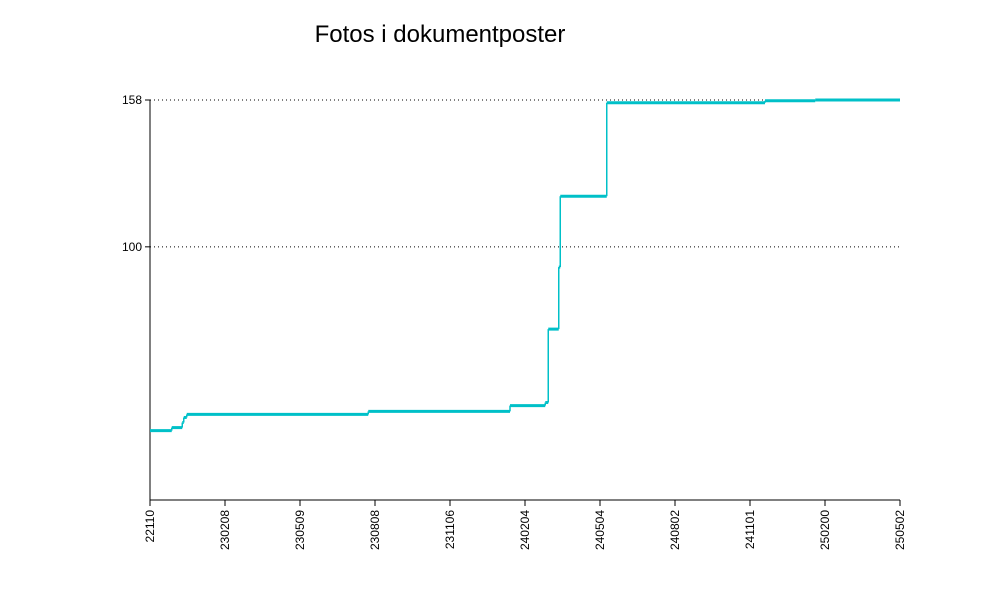 This screenshot has height=600, width=1000. I want to click on x-tick-label: 240504, so click(600, 530).